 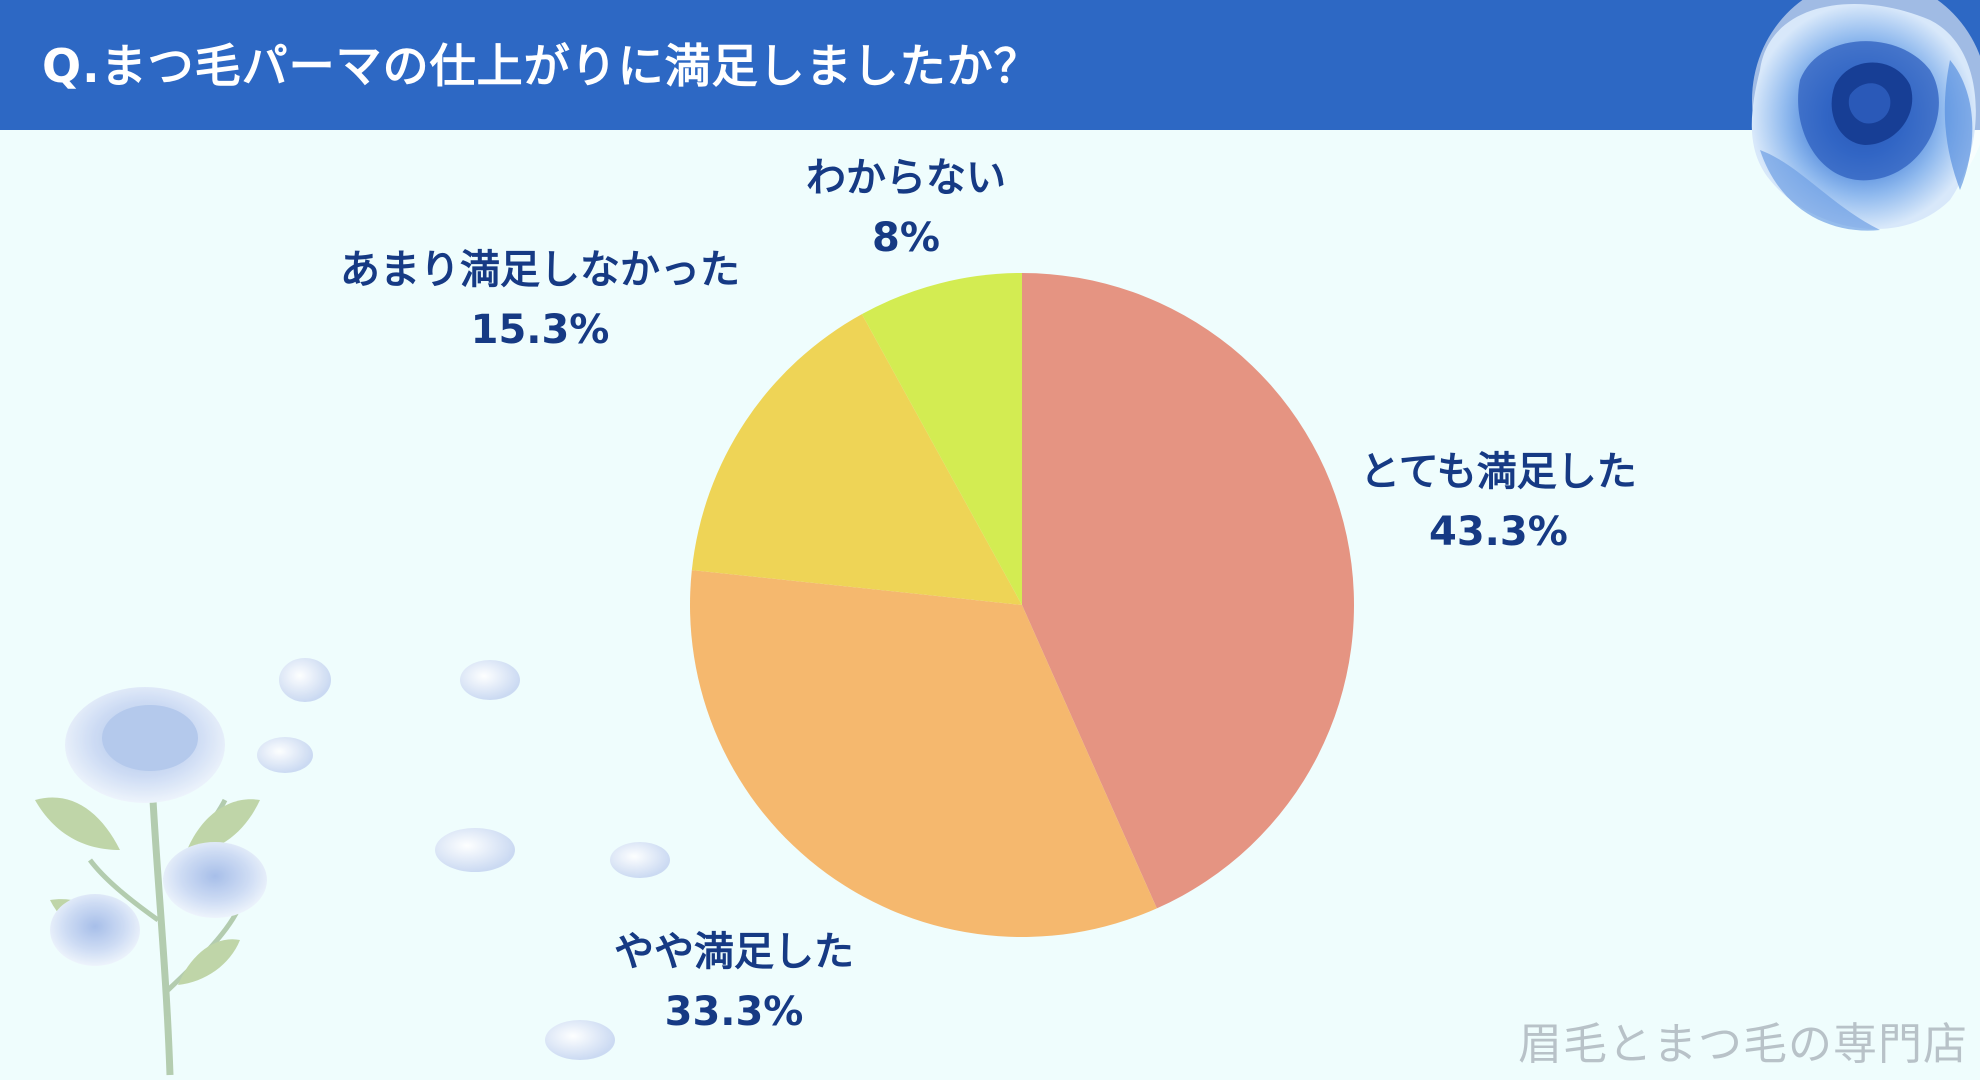 I want to click on top-right-rose-icon, so click(x=1865, y=115).